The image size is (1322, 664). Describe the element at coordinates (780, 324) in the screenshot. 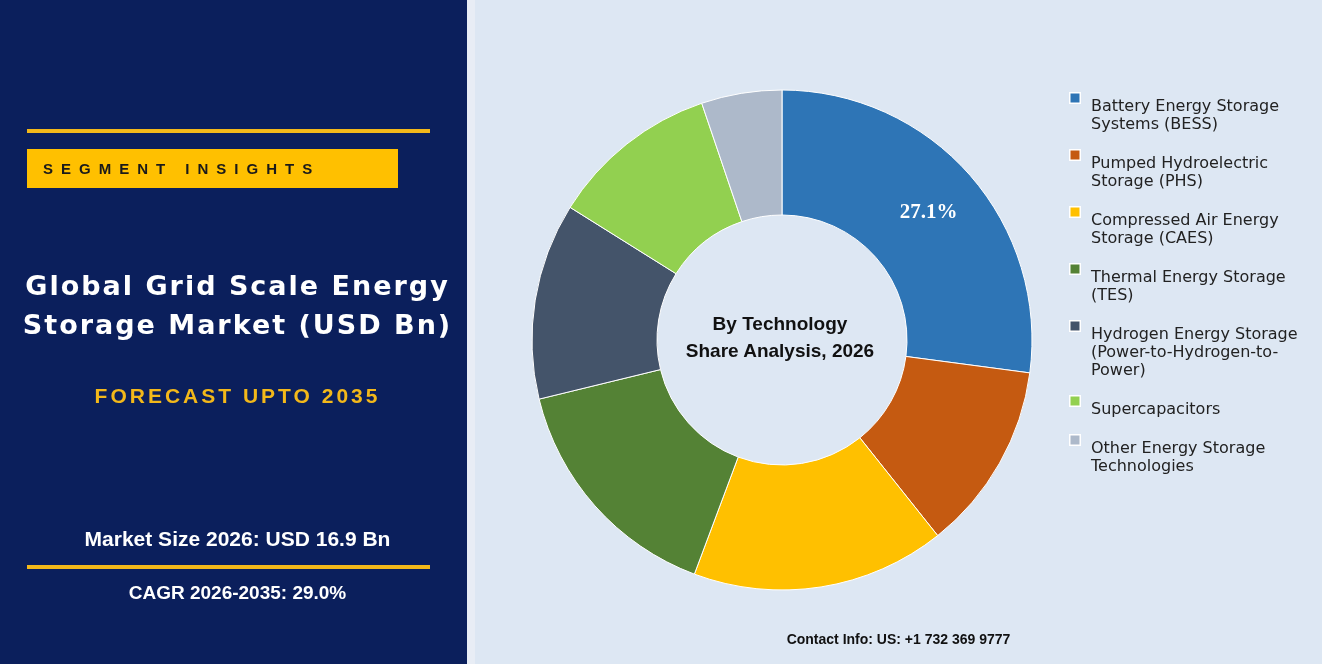

I see `text: By Technology` at that location.